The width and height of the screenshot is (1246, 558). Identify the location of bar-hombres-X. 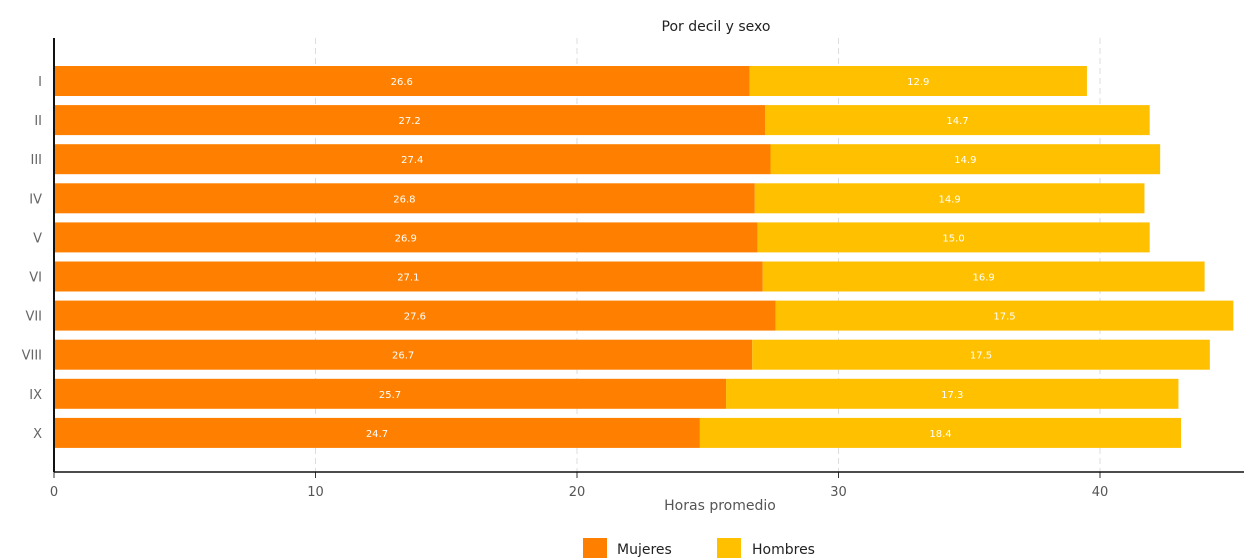
(940, 432).